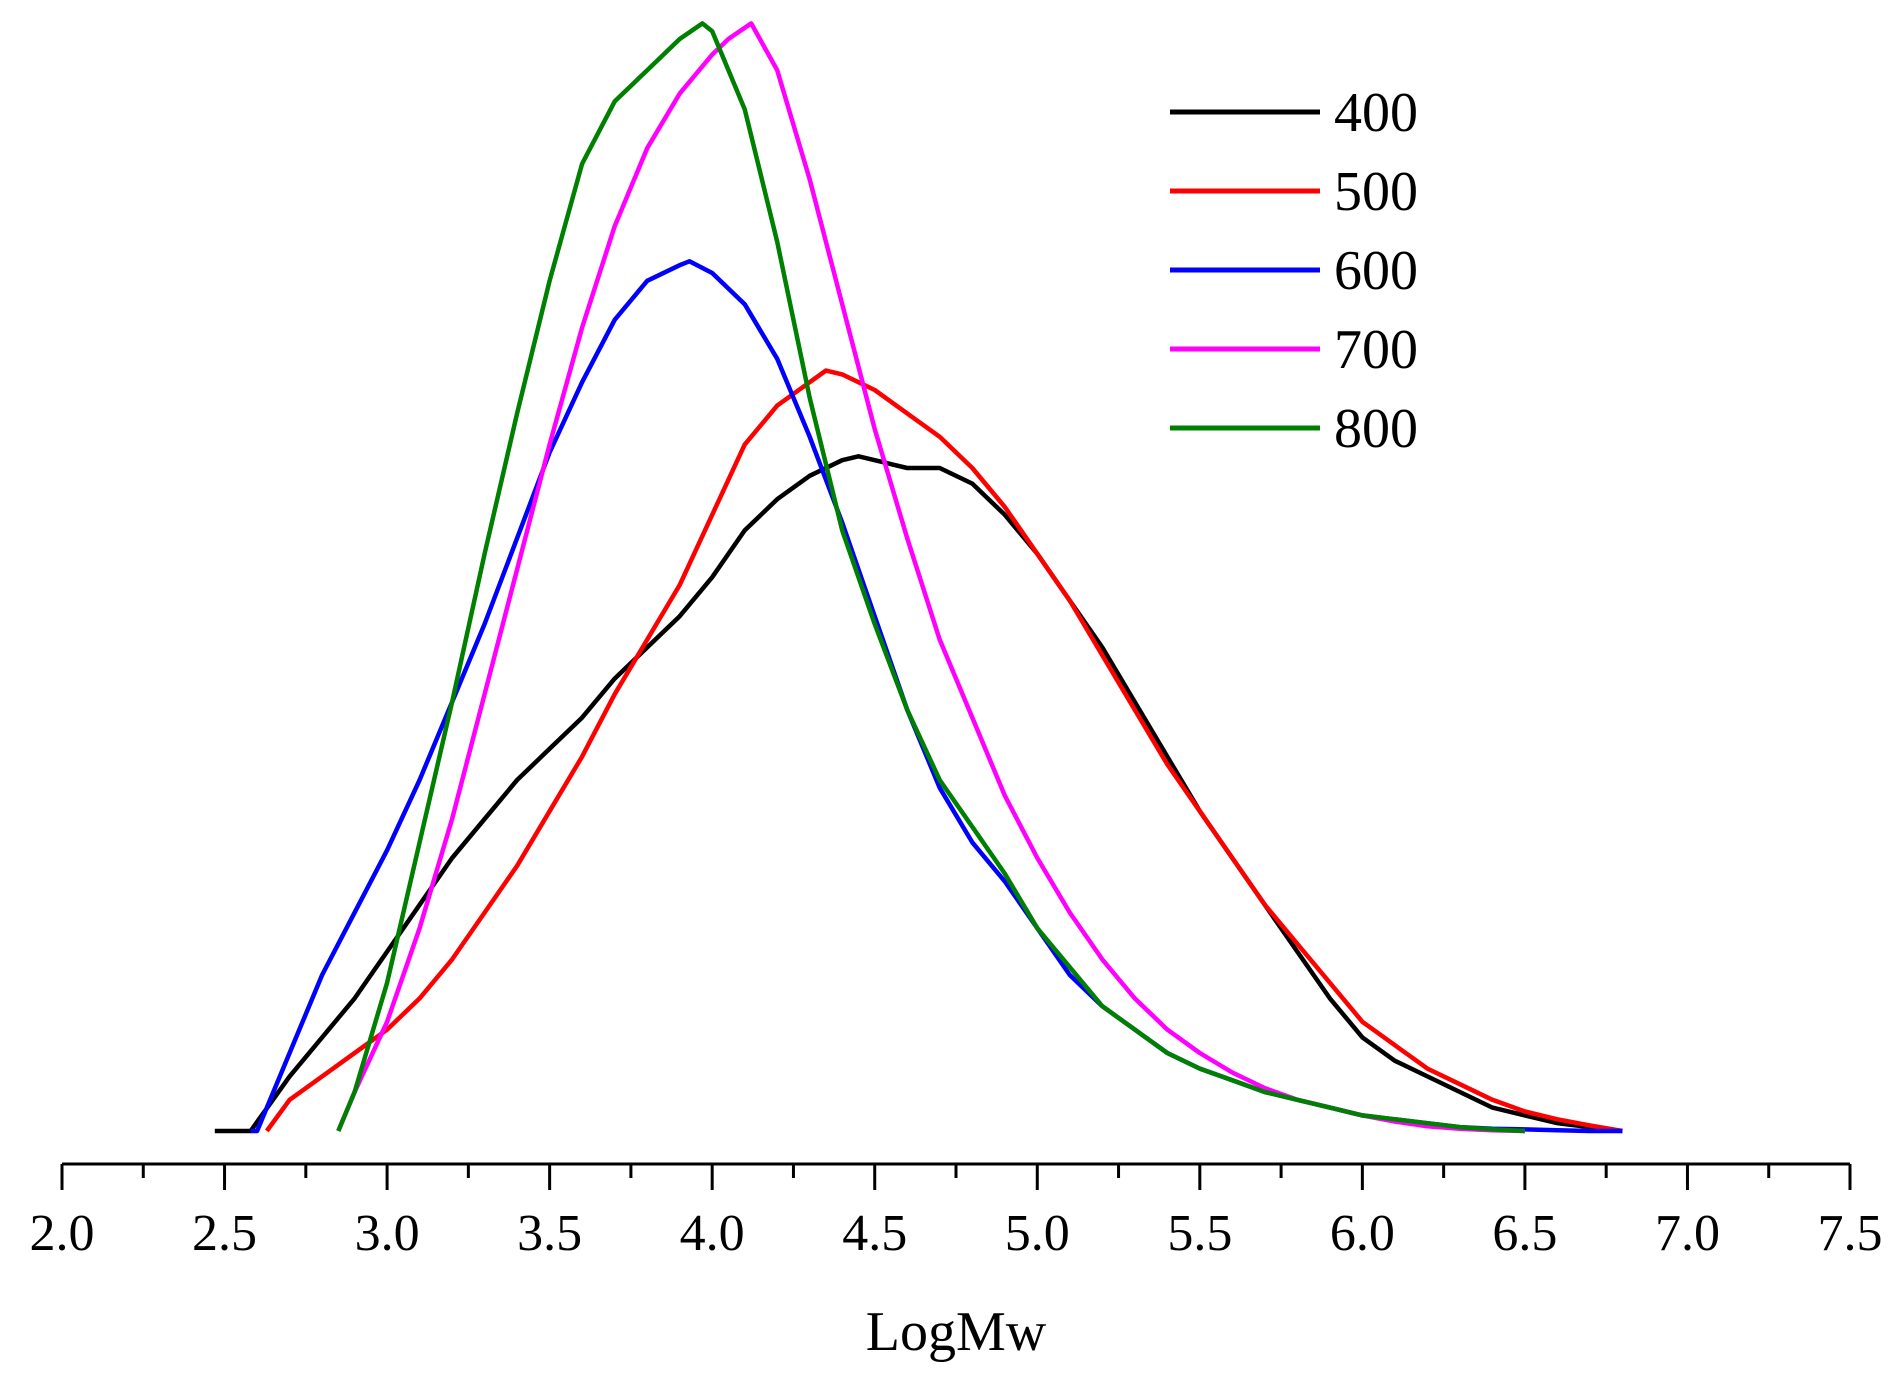 This screenshot has height=1375, width=1903. Describe the element at coordinates (224, 1233) in the screenshot. I see `x-tick-label: 2.5` at that location.